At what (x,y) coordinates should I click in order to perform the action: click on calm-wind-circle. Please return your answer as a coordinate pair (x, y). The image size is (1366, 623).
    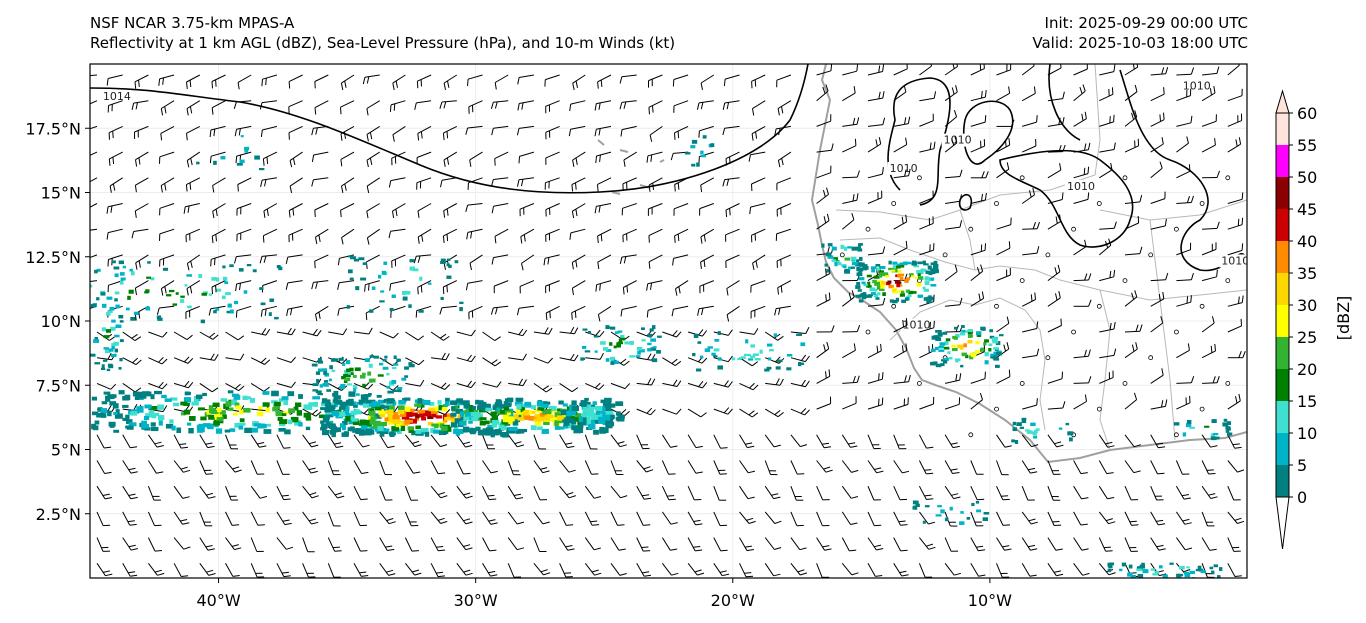
    Looking at the image, I should click on (1073, 229).